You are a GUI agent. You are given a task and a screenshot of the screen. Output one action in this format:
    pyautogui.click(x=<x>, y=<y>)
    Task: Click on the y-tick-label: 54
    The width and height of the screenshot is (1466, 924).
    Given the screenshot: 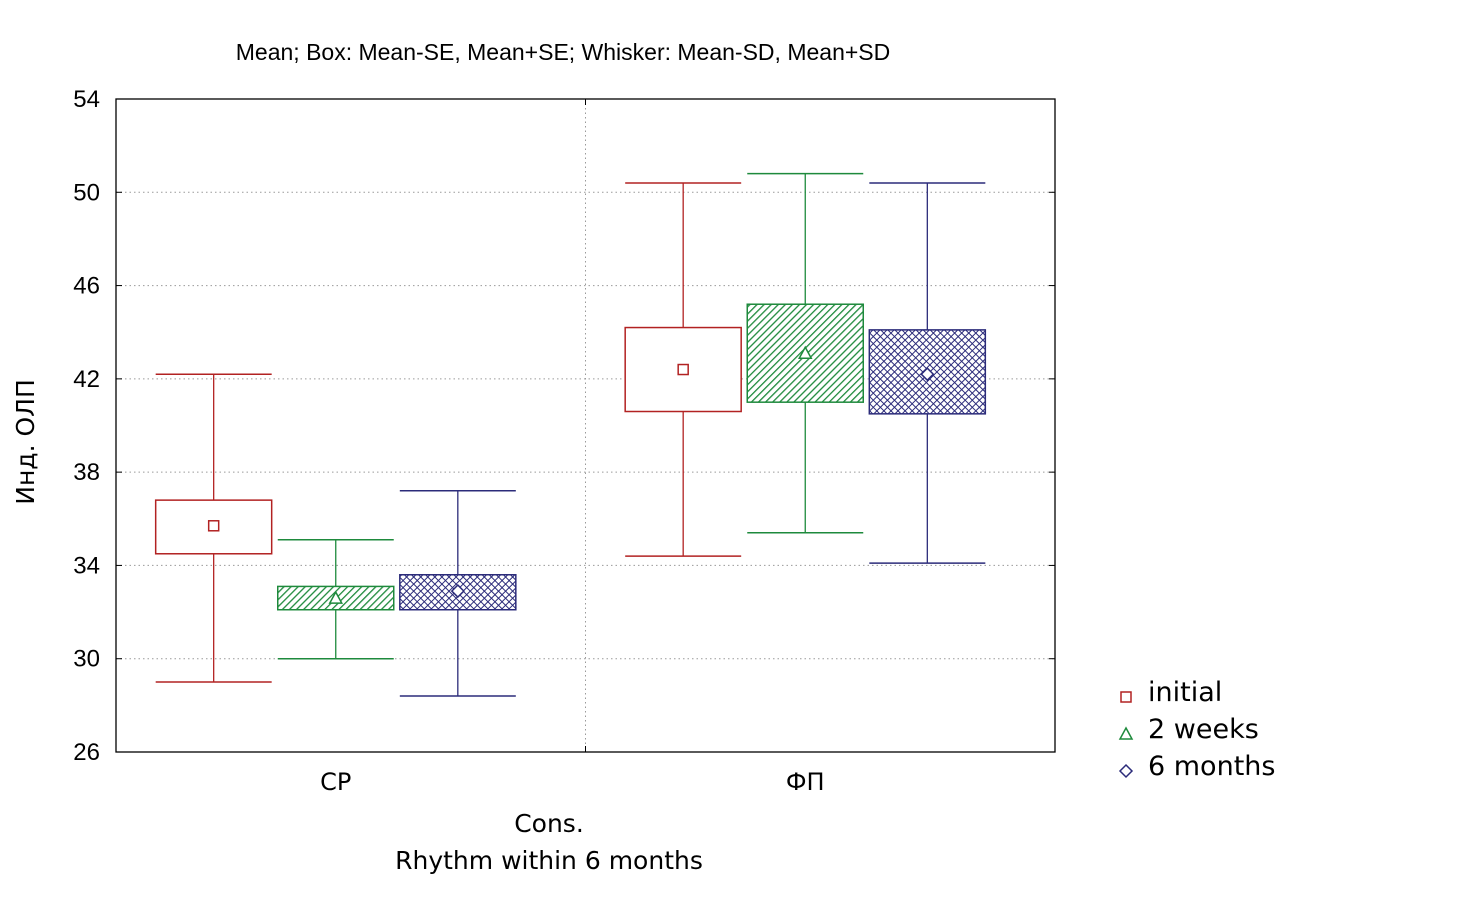 What is the action you would take?
    pyautogui.click(x=86, y=99)
    